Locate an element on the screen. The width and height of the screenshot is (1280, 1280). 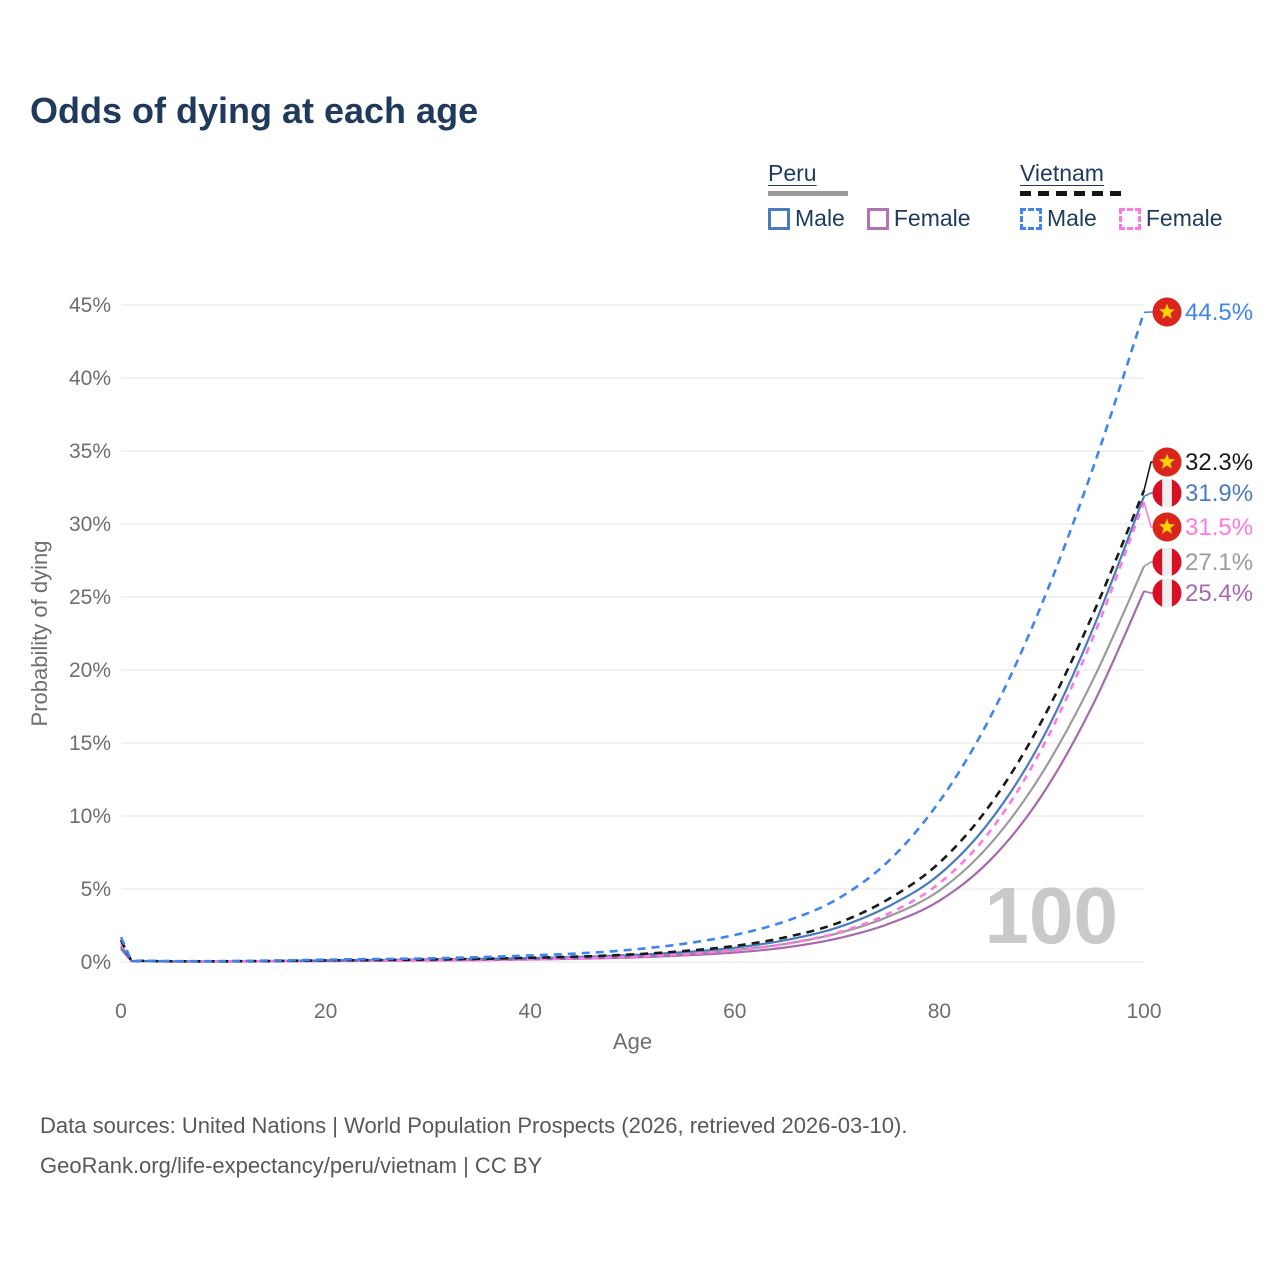
end-label-vietnam-female: 31.5% is located at coordinates (1219, 527).